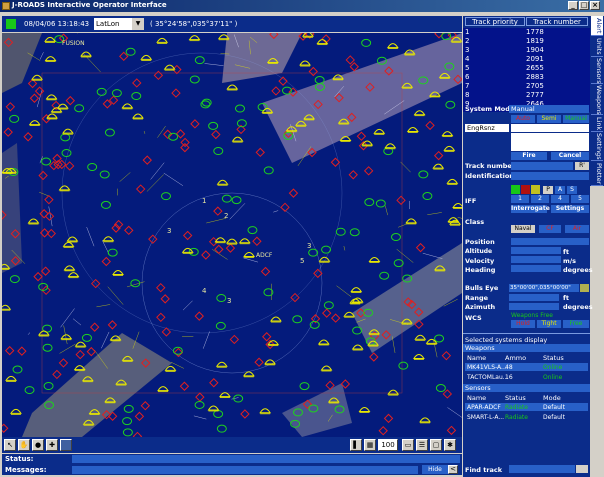 The height and width of the screenshot is (477, 604). Describe the element at coordinates (370, 445) in the screenshot. I see `grid-icon: ▦` at that location.